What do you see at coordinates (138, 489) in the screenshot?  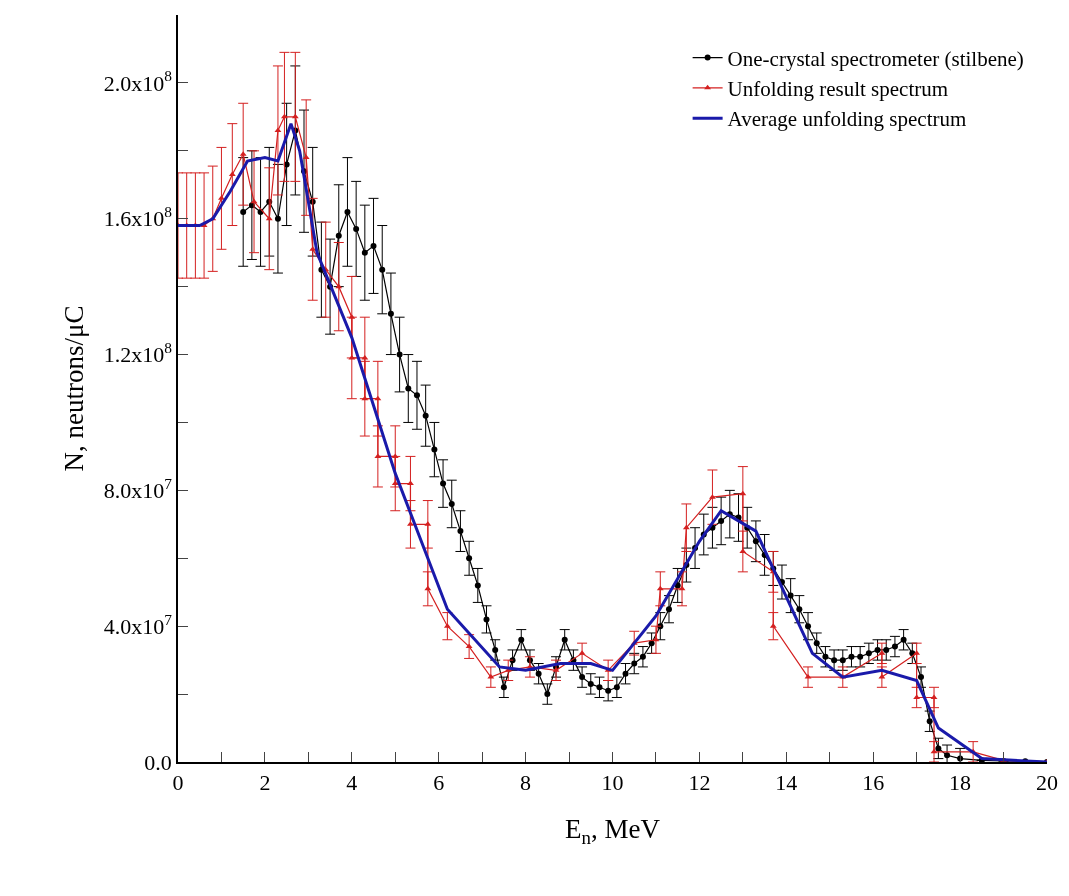 I see `y-tick-label: 8.0x10$^{7}$` at bounding box center [138, 489].